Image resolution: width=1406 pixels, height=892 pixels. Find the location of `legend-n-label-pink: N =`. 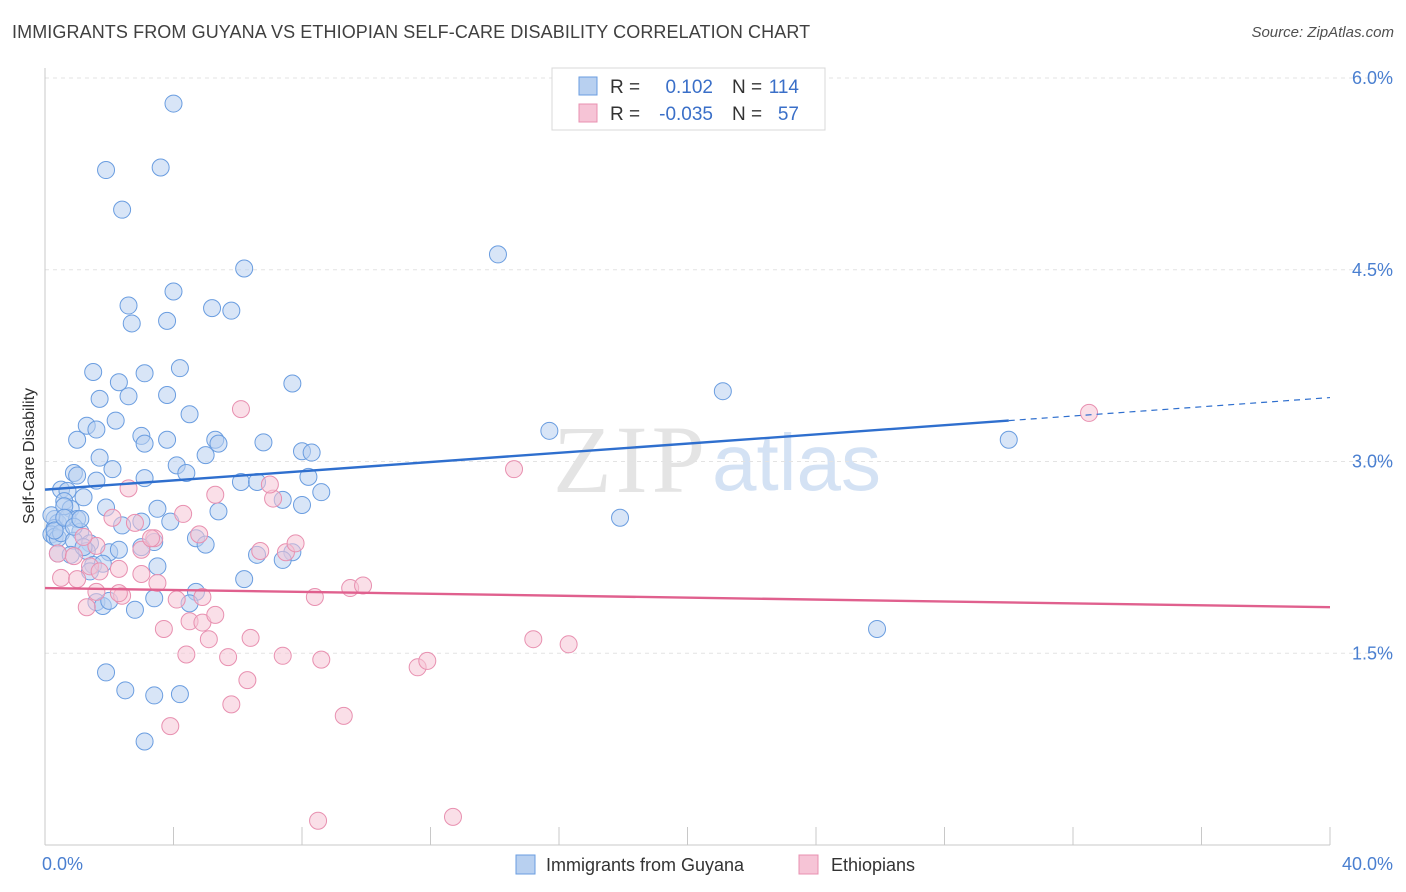

legend-n-label-pink: N = is located at coordinates (747, 114).